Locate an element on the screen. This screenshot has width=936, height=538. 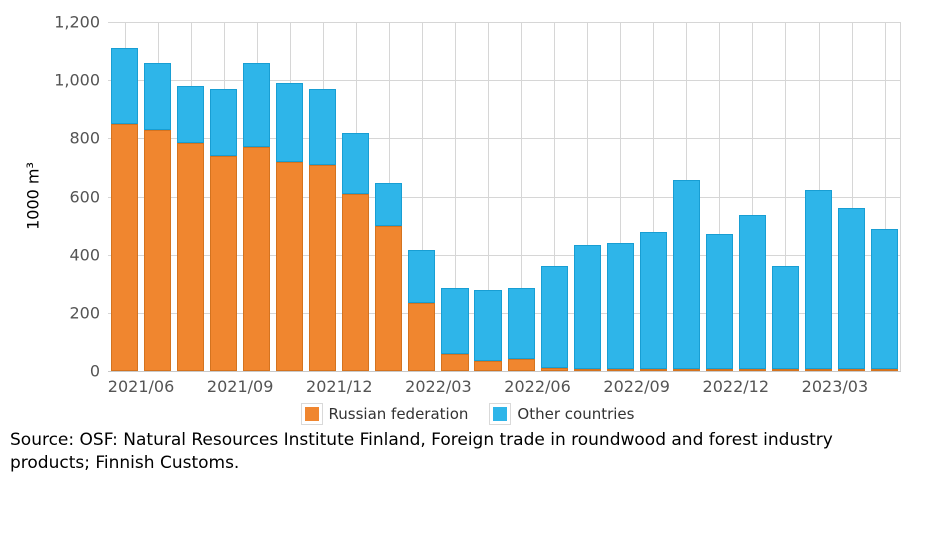
legend-item-other-countries: Other countries is located at coordinates (562, 414).